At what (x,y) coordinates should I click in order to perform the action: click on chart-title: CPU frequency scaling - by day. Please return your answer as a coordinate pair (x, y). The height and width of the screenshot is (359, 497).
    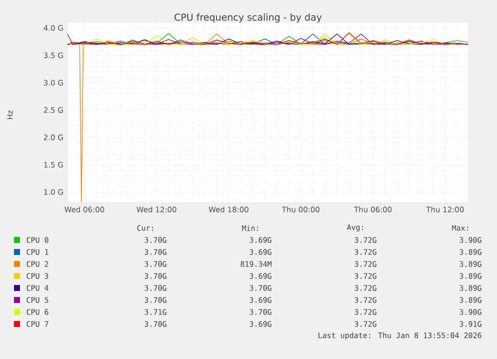
    Looking at the image, I should click on (248, 18).